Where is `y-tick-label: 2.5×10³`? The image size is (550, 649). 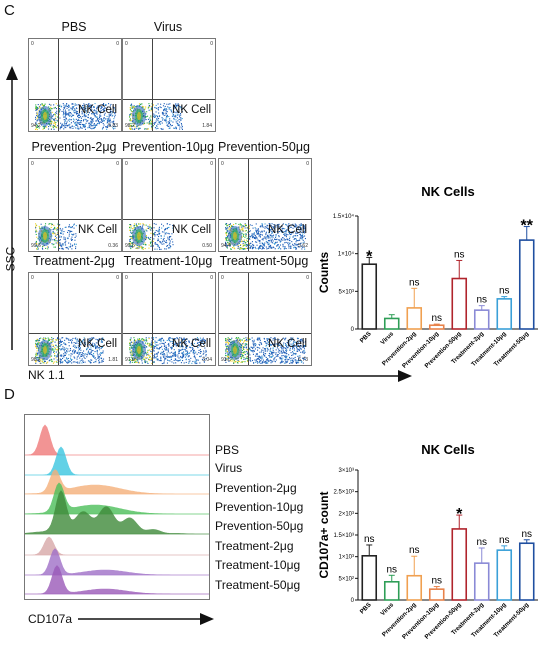 y-tick-label: 2.5×10³ is located at coordinates (343, 493).